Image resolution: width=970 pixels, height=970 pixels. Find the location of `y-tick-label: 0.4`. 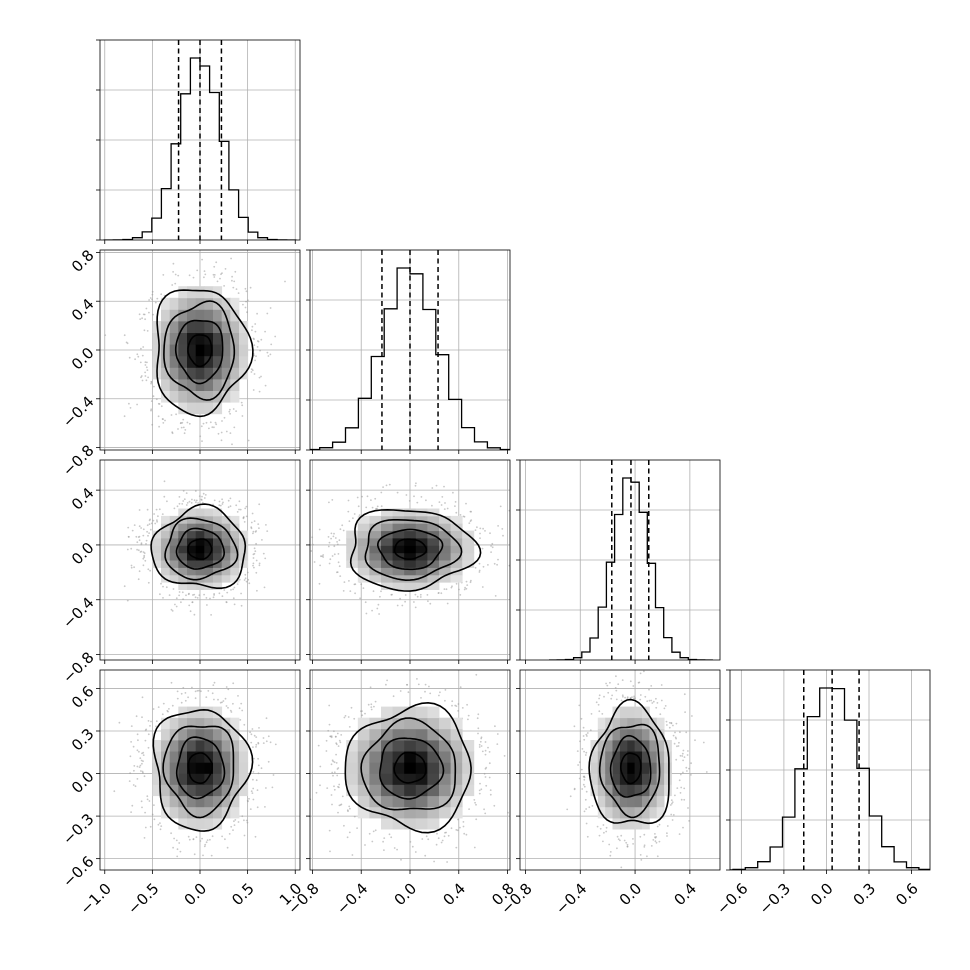

y-tick-label: 0.4 is located at coordinates (83, 499).